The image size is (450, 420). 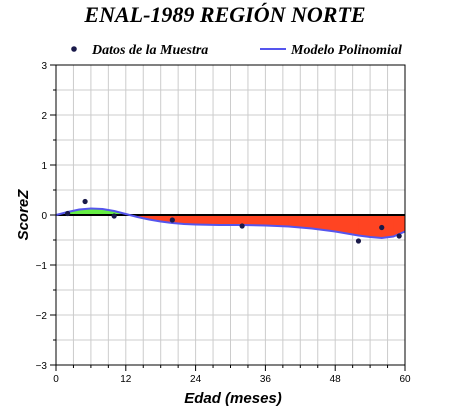 I want to click on x-tick-label: 60, so click(x=405, y=379).